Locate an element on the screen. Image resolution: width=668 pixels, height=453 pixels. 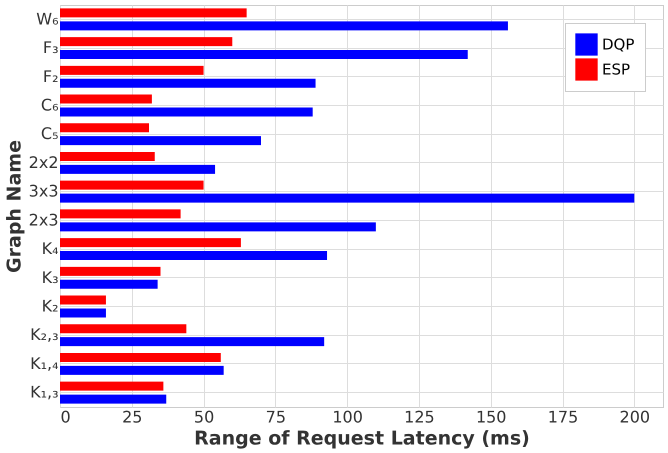
y-tick-label: F₃ is located at coordinates (50, 48).